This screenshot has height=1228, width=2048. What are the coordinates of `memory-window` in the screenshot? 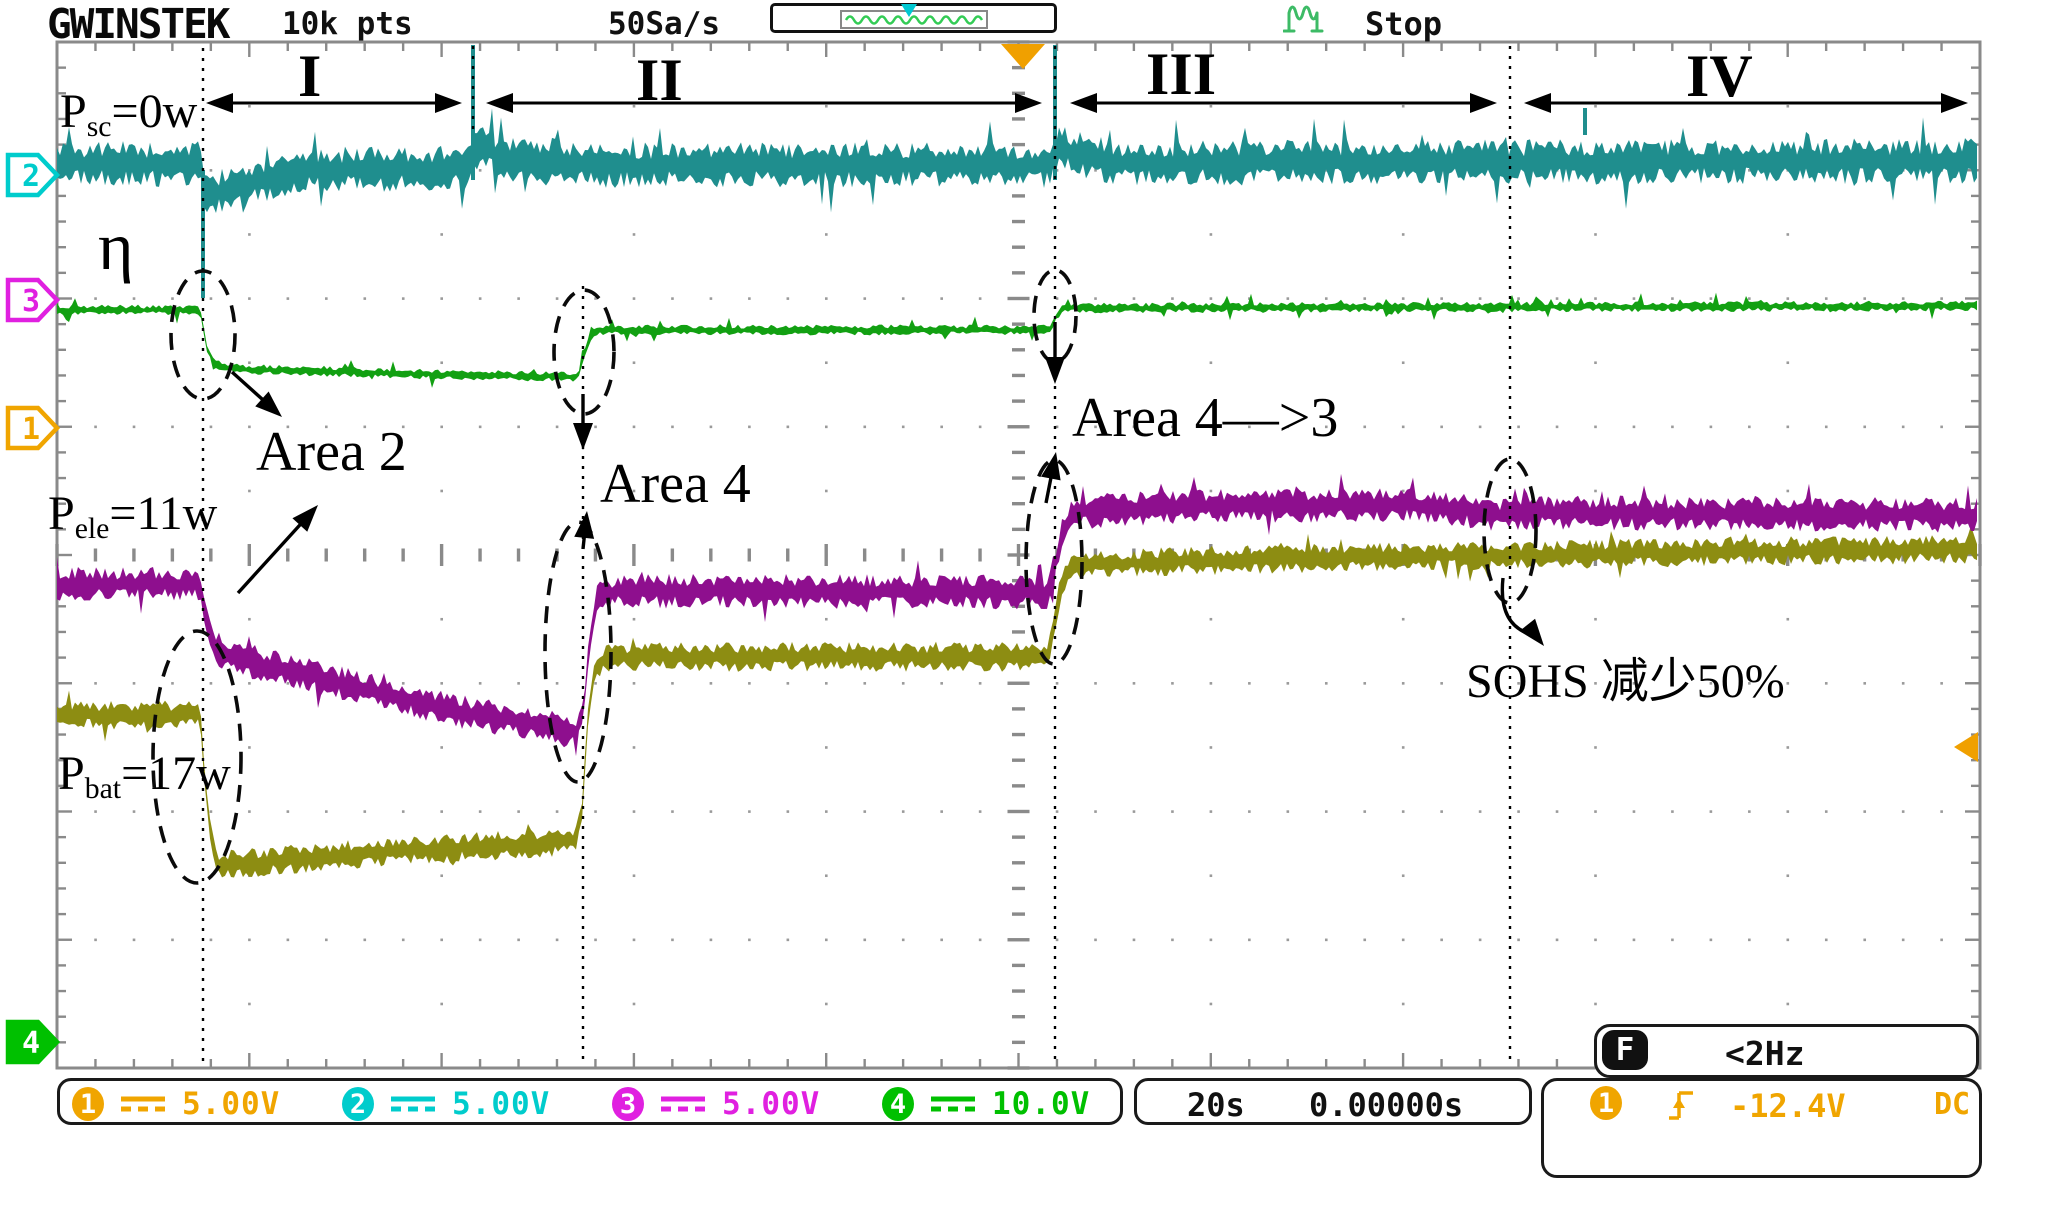 It's located at (914, 19).